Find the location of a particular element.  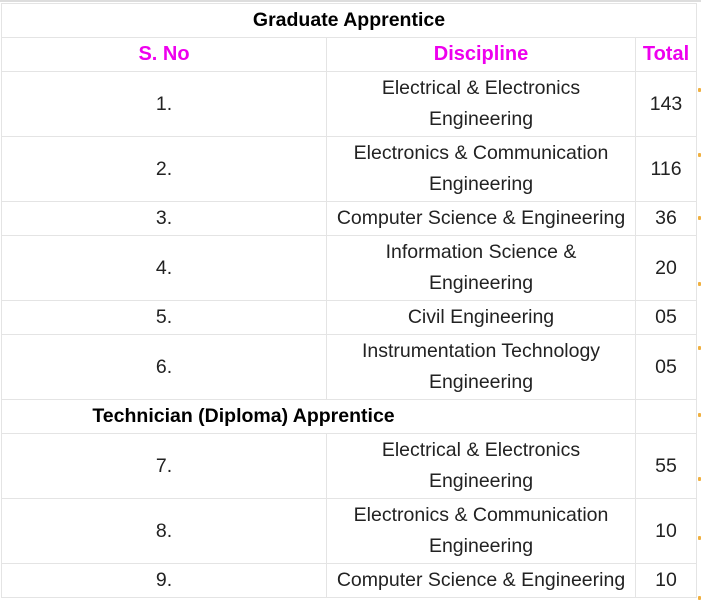

cell-sno: 5. is located at coordinates (164, 317).